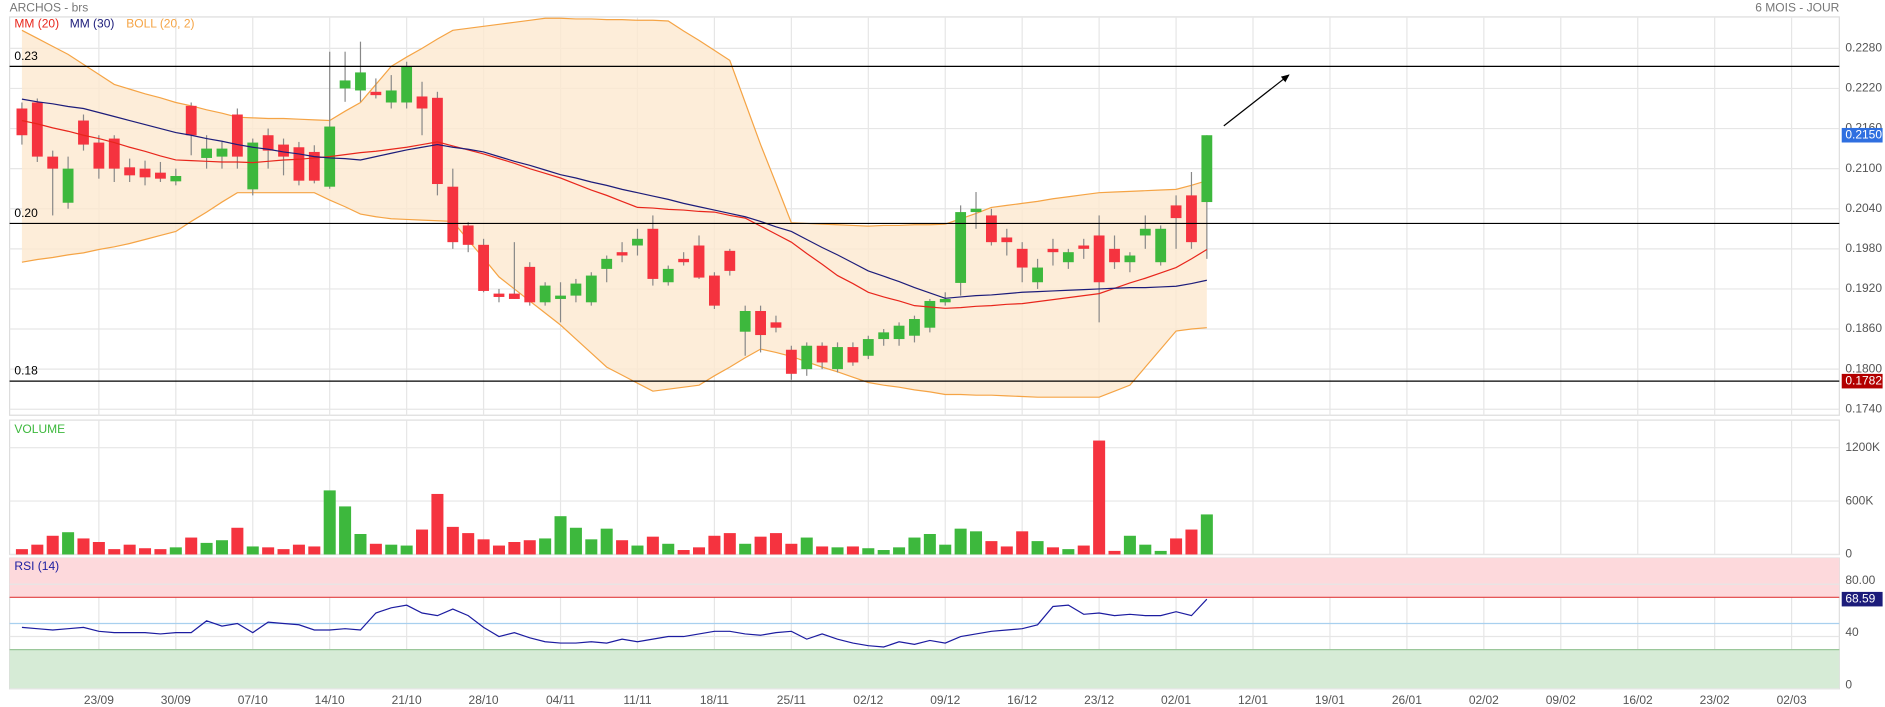 The image size is (1885, 707). What do you see at coordinates (26, 56) in the screenshot?
I see `level-label: 0.23` at bounding box center [26, 56].